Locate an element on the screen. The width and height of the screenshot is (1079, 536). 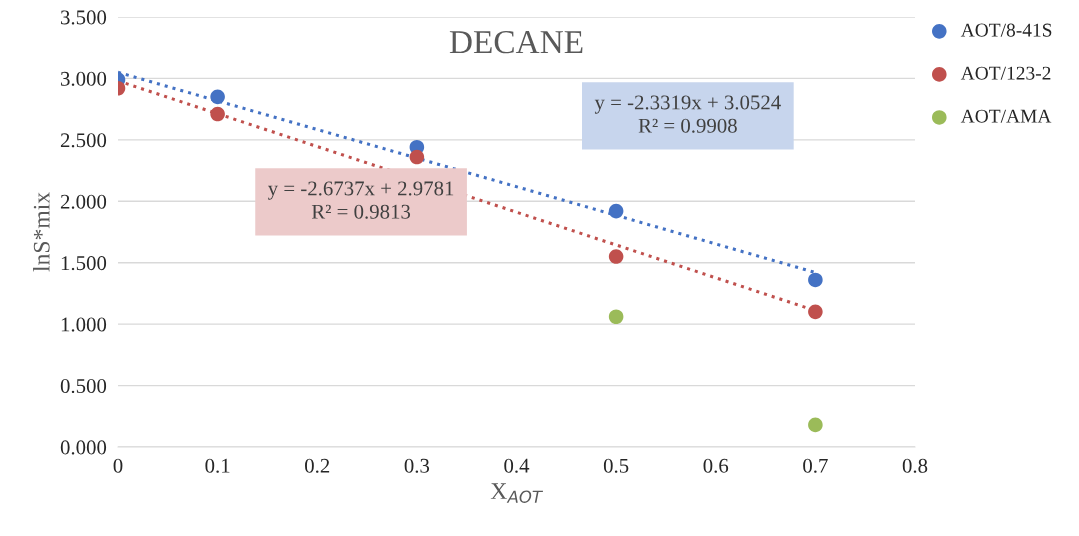
x-tick-label: 0.8 is located at coordinates (915, 465).